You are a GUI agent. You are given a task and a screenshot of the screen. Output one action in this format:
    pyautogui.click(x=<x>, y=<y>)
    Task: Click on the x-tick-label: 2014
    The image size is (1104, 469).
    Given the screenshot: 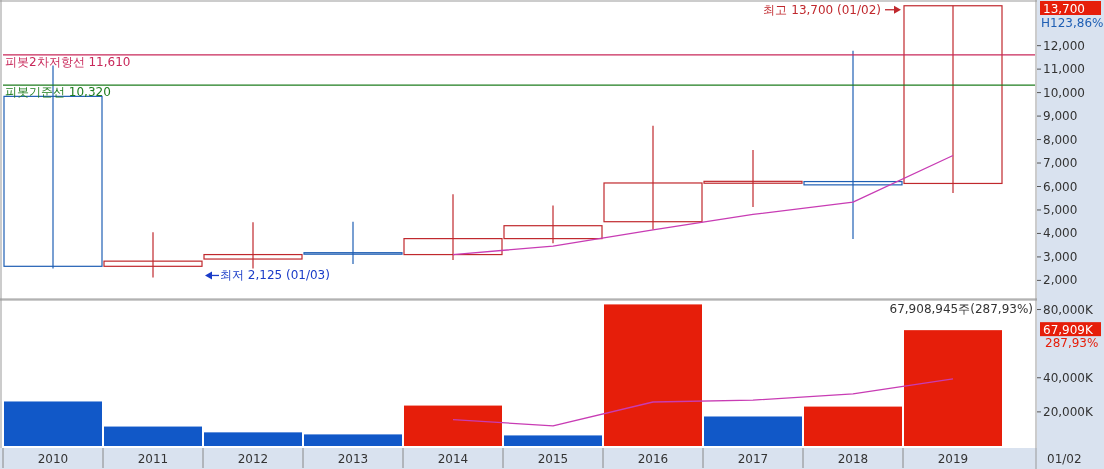 What is the action you would take?
    pyautogui.click(x=453, y=459)
    